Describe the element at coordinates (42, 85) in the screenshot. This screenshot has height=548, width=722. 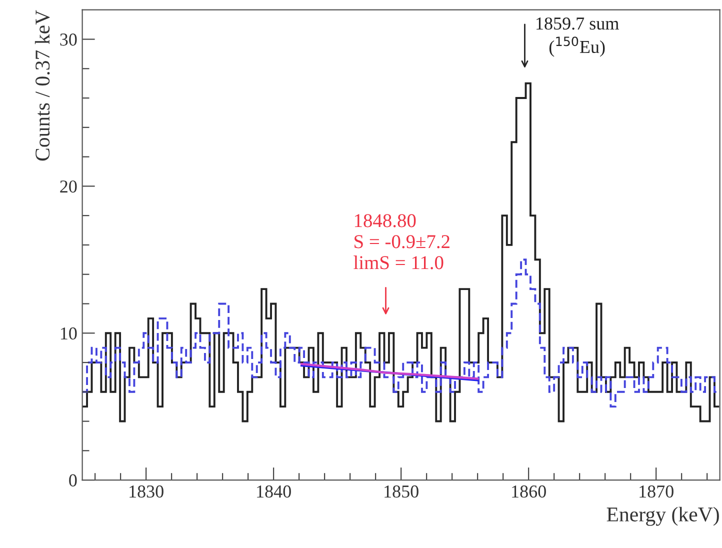
I see `y-axis-title: Counts / 0.37 keV` at that location.